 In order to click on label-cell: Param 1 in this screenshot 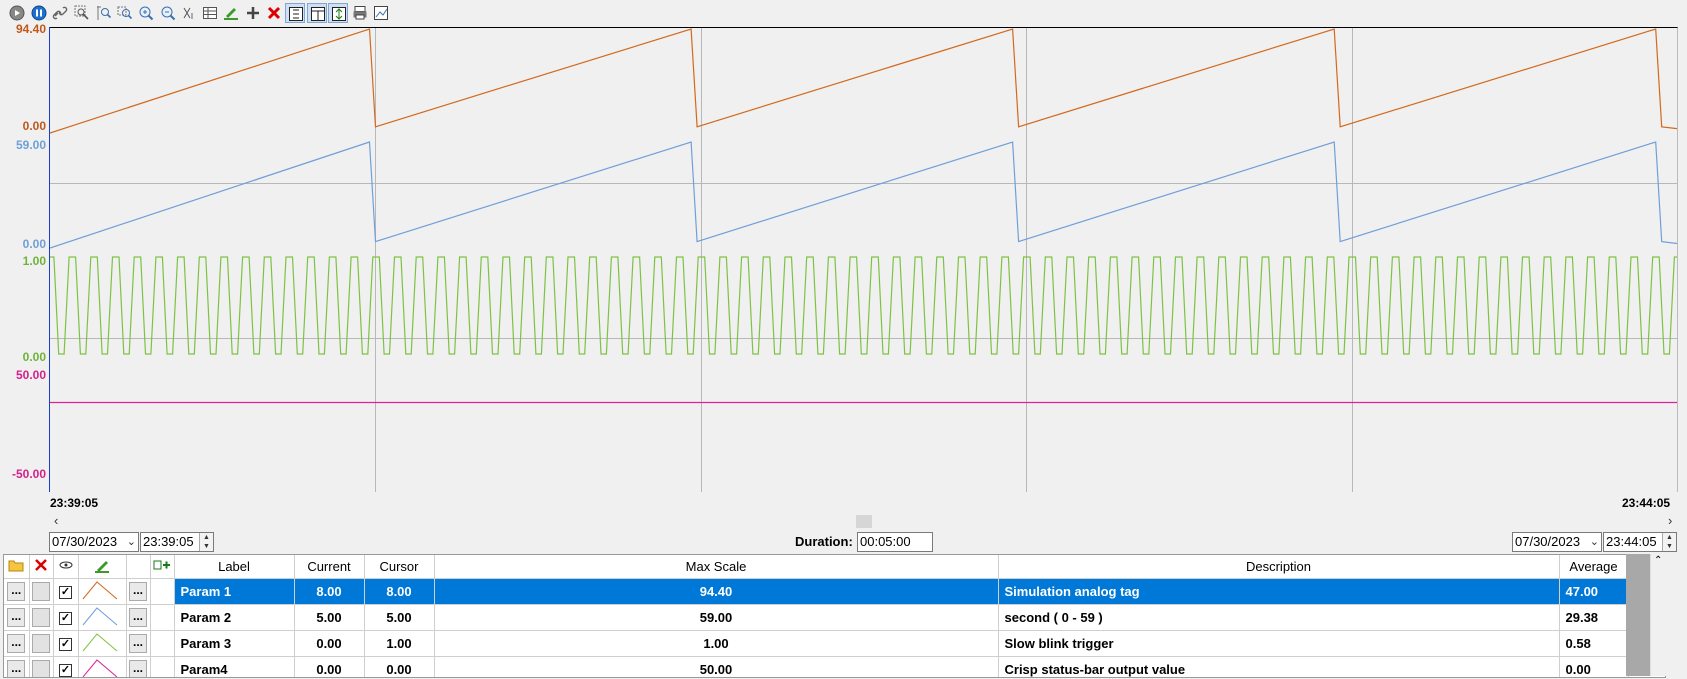, I will do `click(234, 591)`.